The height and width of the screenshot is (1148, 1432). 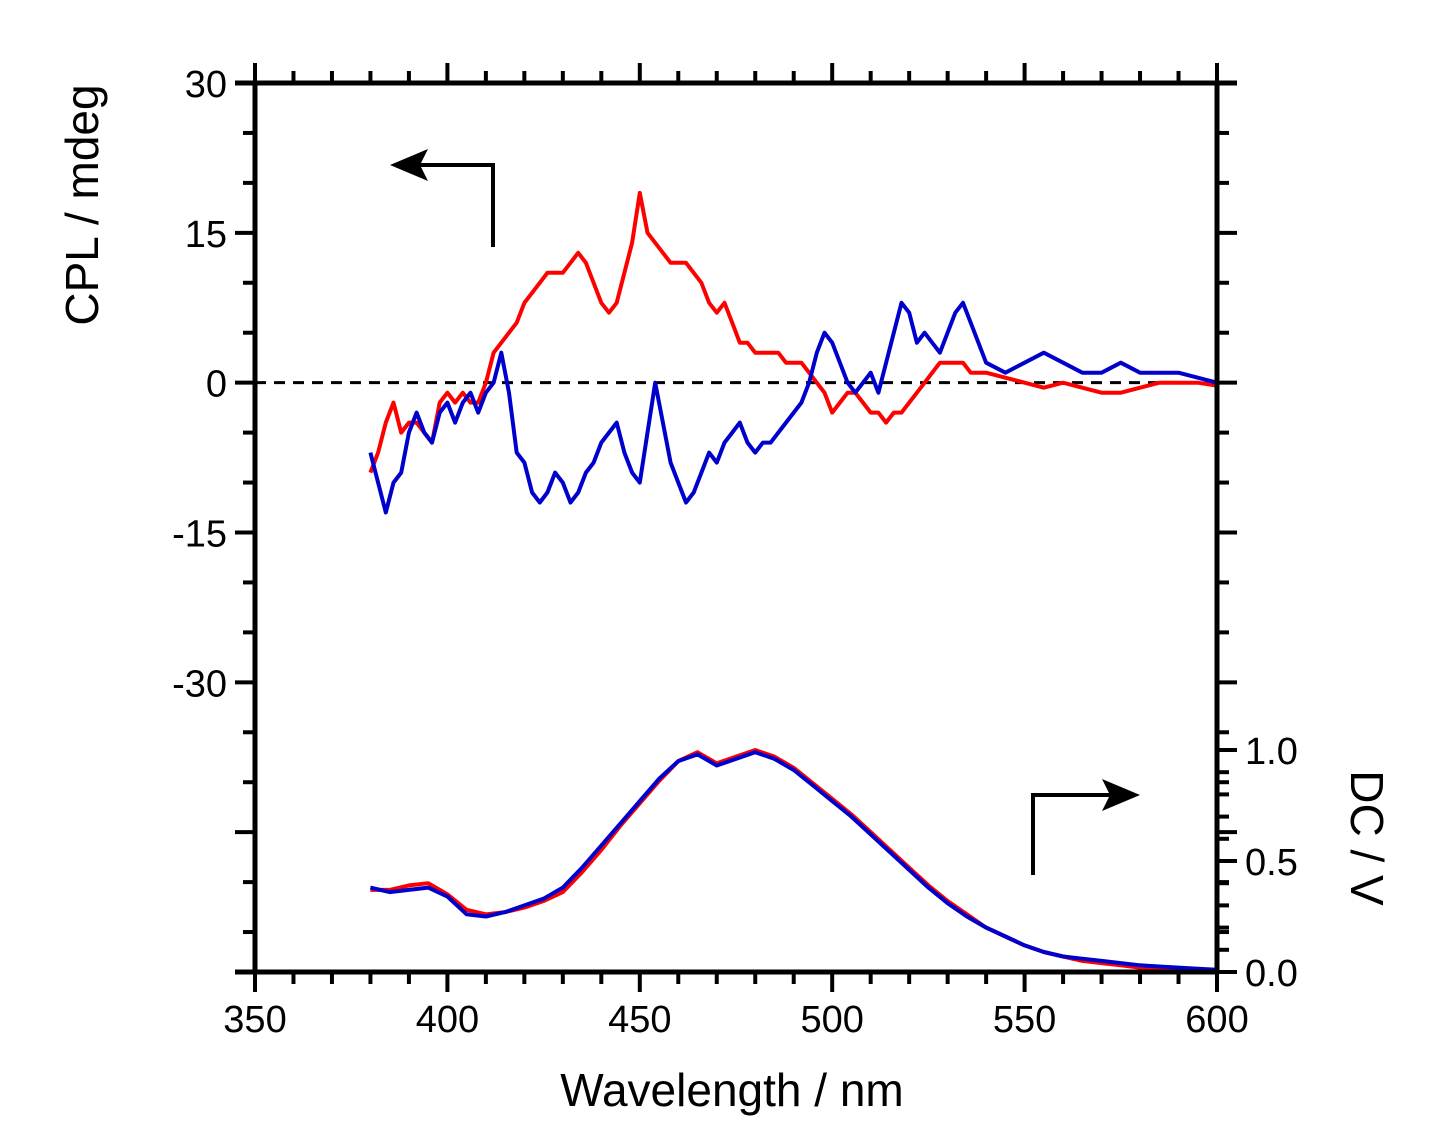 I want to click on arrow-left-axis, so click(x=442, y=198).